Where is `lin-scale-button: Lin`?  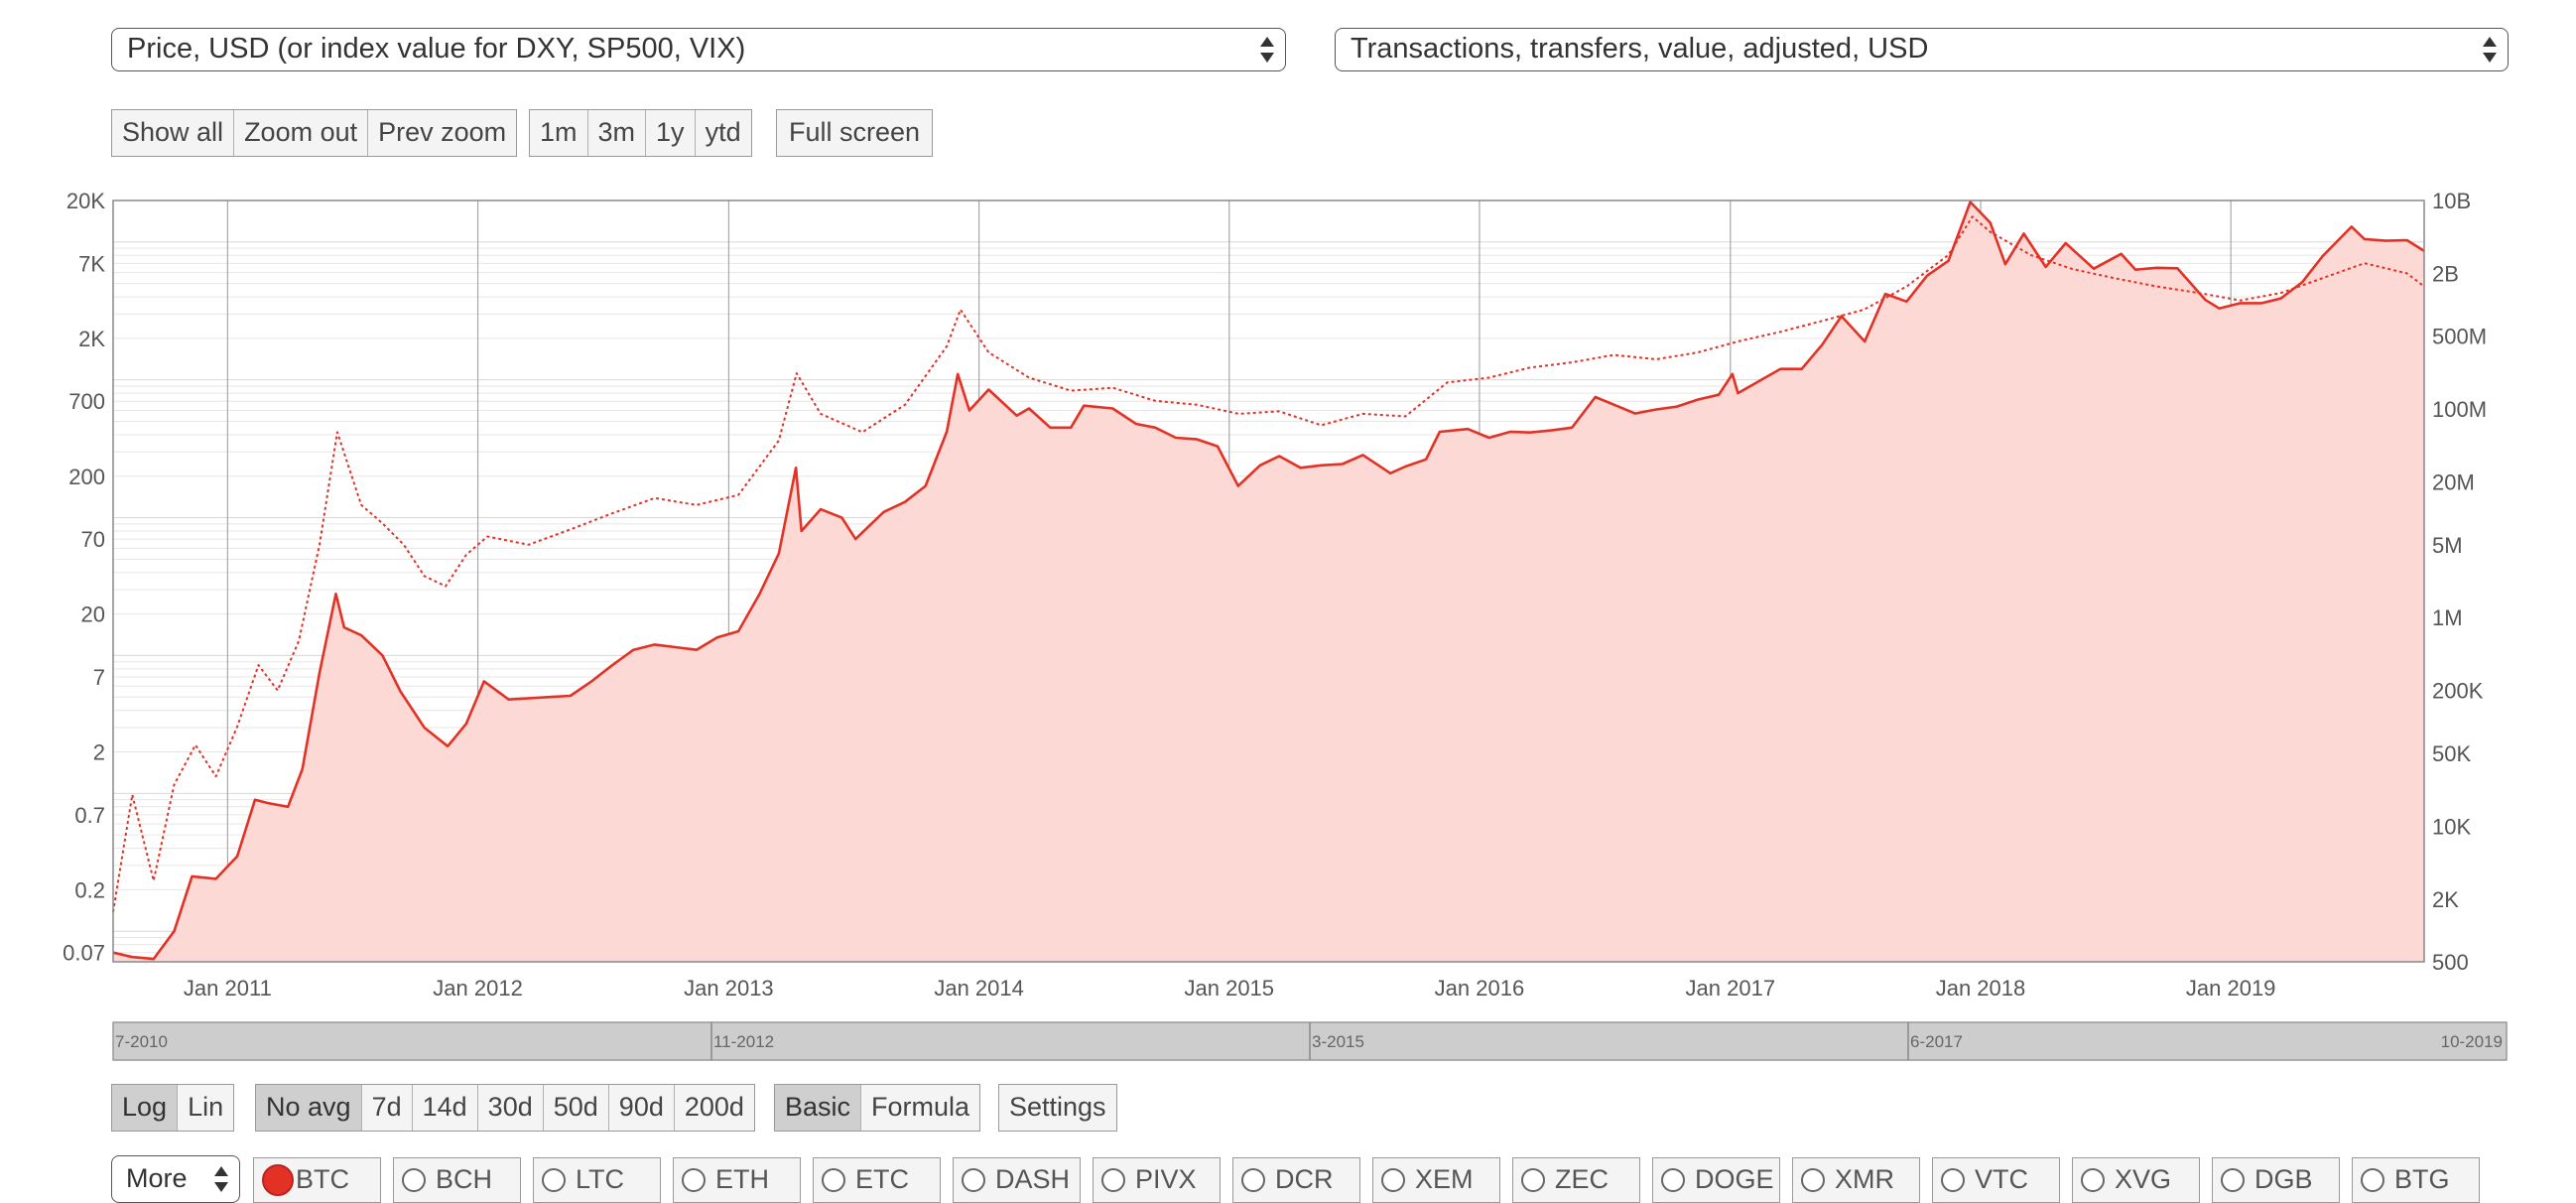
lin-scale-button: Lin is located at coordinates (206, 1108).